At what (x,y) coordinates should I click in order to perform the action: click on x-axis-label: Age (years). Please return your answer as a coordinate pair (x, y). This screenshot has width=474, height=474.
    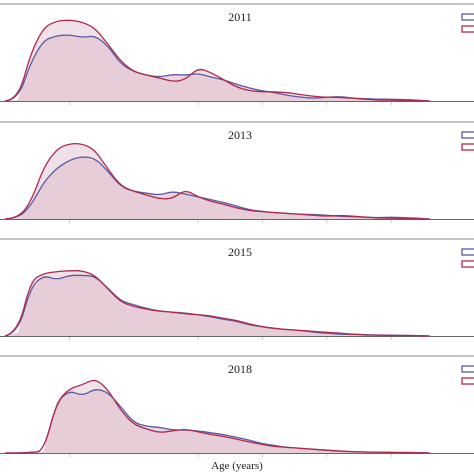
    Looking at the image, I should click on (237, 466).